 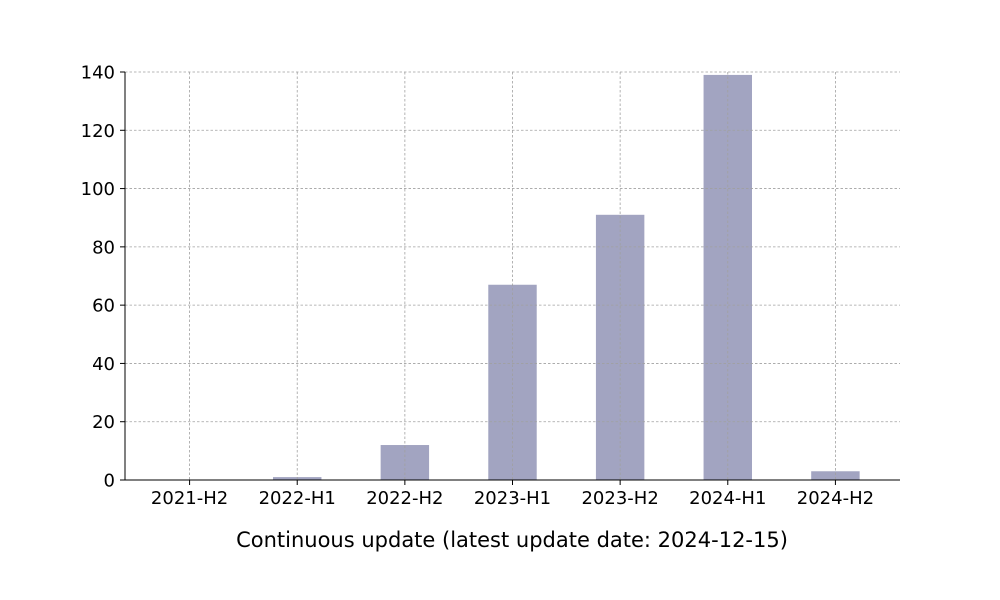 I want to click on x-tick-label: 2024-H2, so click(x=835, y=498).